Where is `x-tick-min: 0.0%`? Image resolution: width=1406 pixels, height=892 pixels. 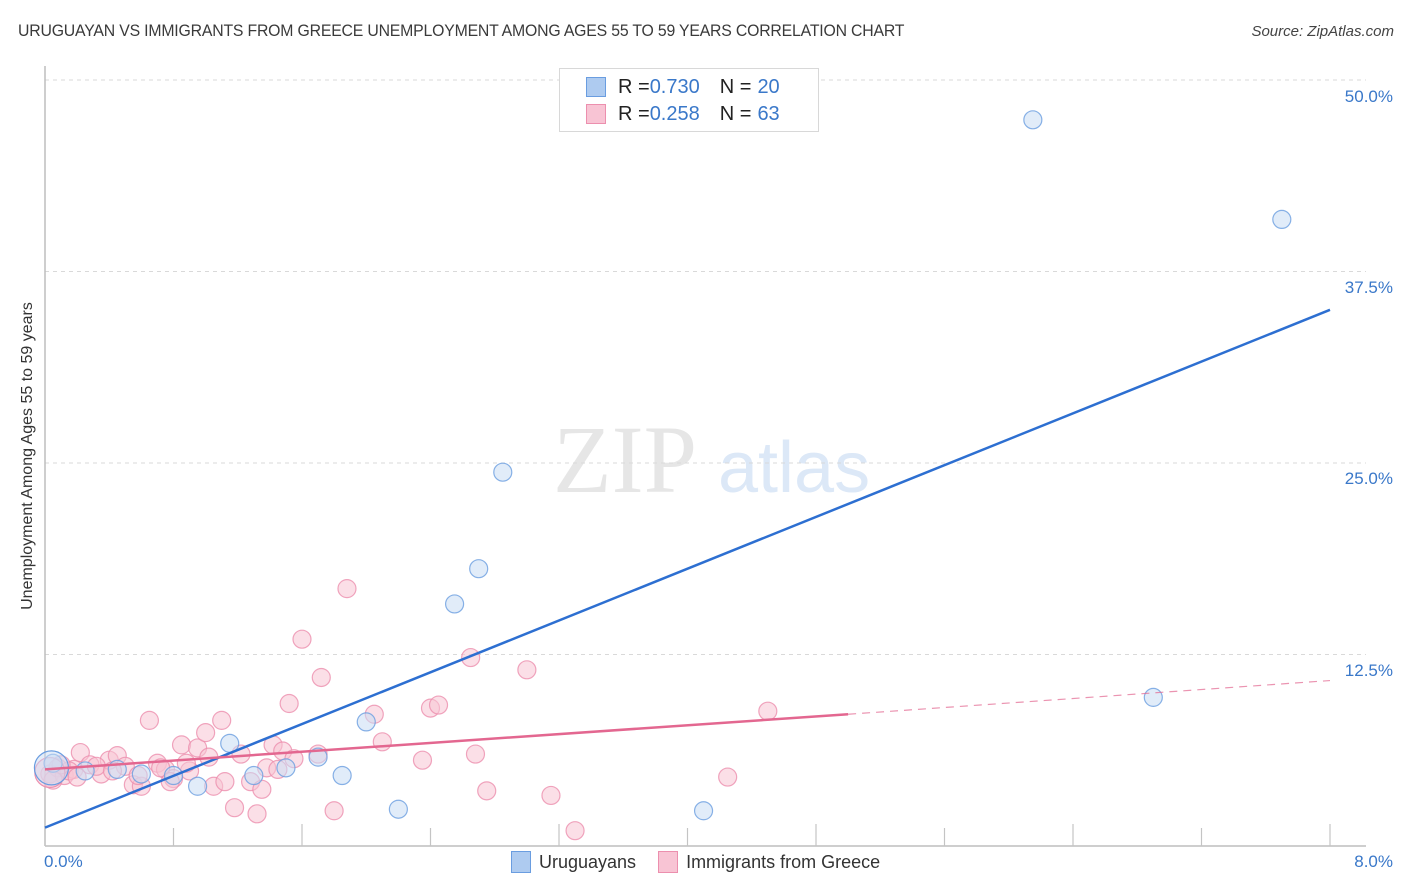 x-tick-min: 0.0% is located at coordinates (63, 861).